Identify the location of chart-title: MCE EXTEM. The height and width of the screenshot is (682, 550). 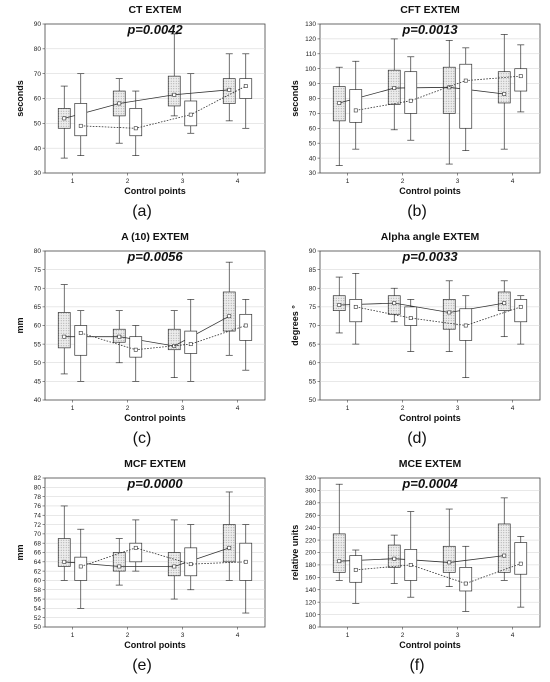
(430, 464).